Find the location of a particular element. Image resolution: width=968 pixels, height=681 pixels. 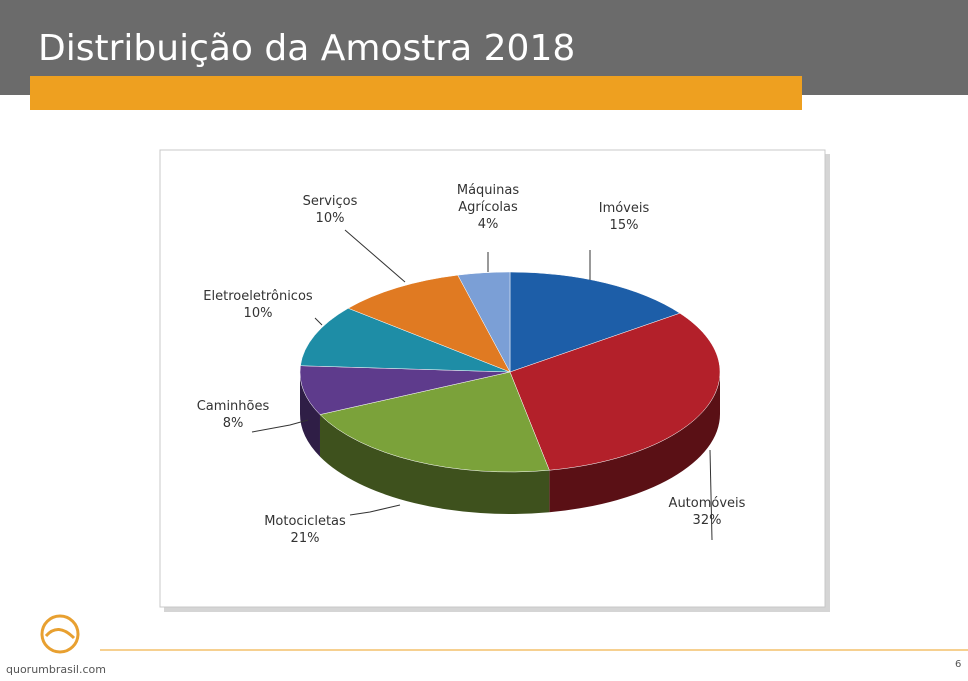

value-label: 4% is located at coordinates (488, 224).